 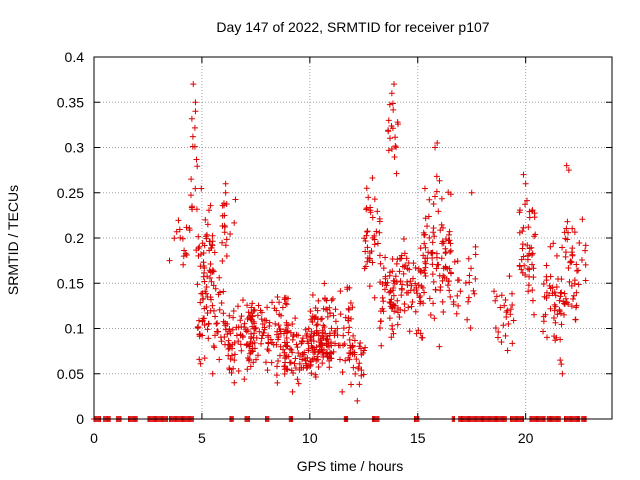 What do you see at coordinates (70, 374) in the screenshot?
I see `y-tick-label: 0.05` at bounding box center [70, 374].